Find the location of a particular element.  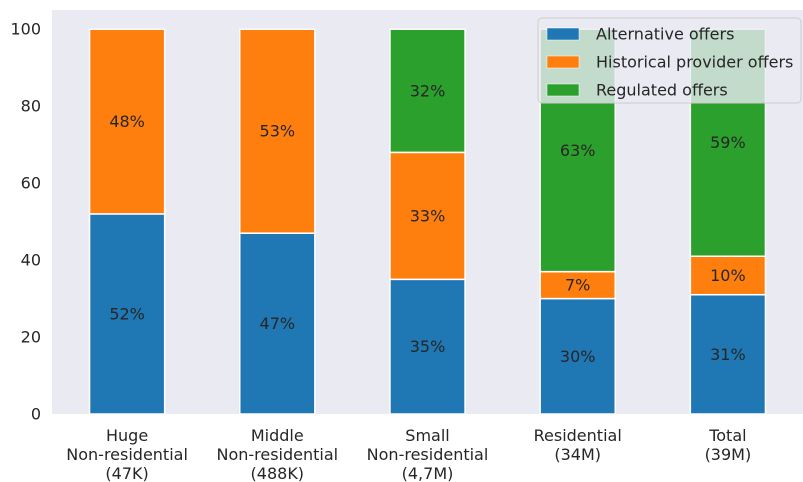

x-tick-label: Residential is located at coordinates (578, 435).